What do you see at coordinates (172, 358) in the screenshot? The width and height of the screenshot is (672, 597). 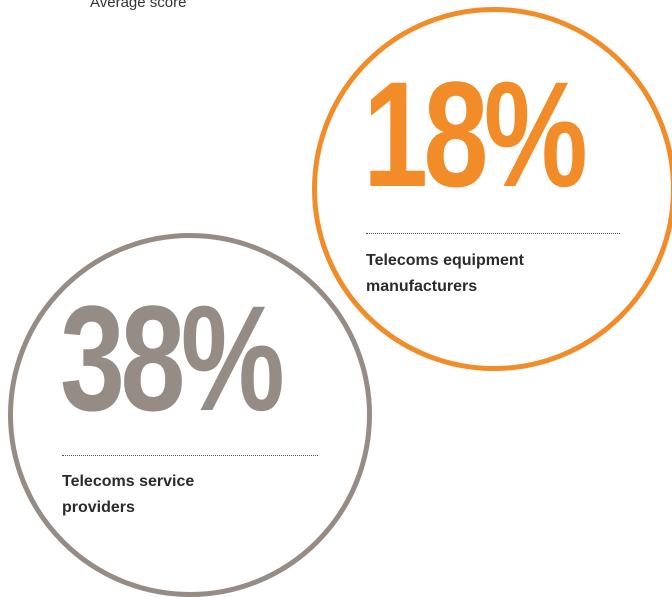 I see `service-providers-percentage: 38%` at bounding box center [172, 358].